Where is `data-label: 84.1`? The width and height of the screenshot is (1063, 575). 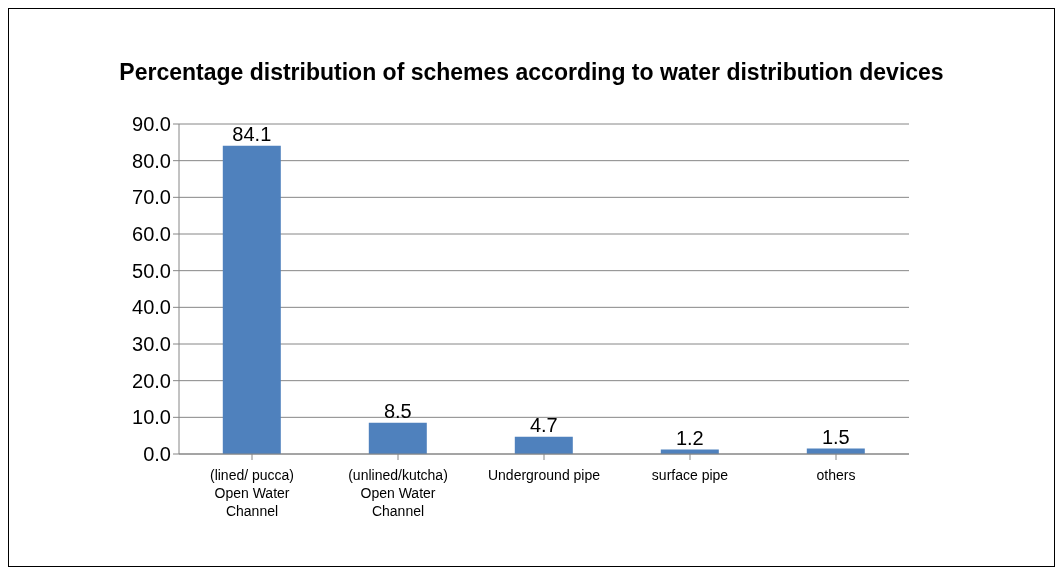
data-label: 84.1 is located at coordinates (252, 133).